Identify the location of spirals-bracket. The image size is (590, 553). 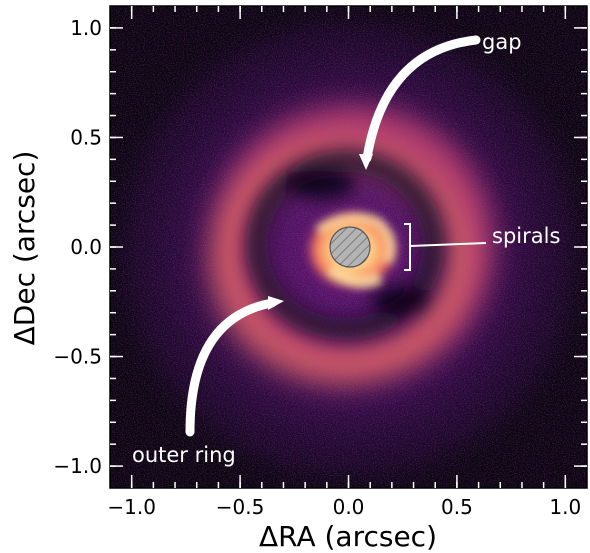
(445, 247).